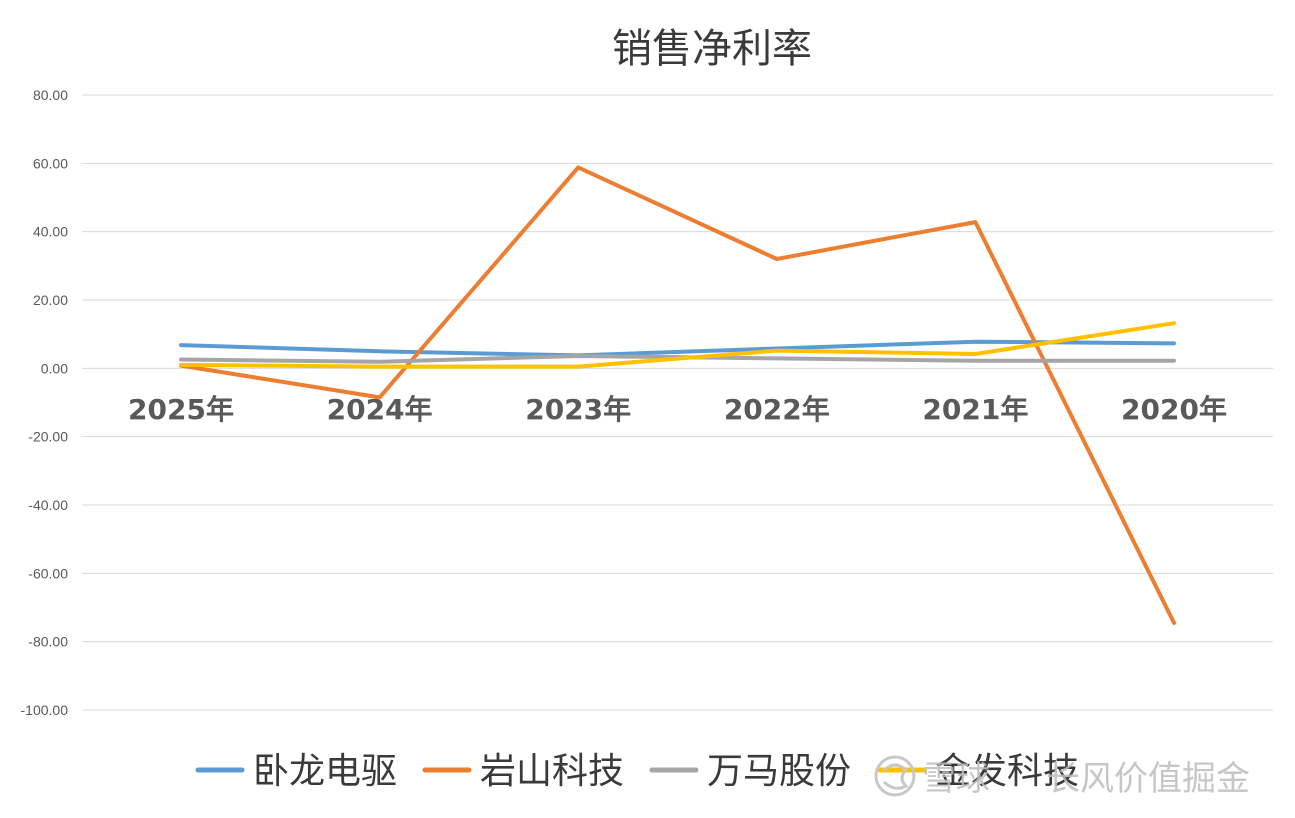 The width and height of the screenshot is (1295, 818). What do you see at coordinates (637, 771) in the screenshot?
I see `legend: 卧龙电驱 岩山科技 万马股份 金发科技` at bounding box center [637, 771].